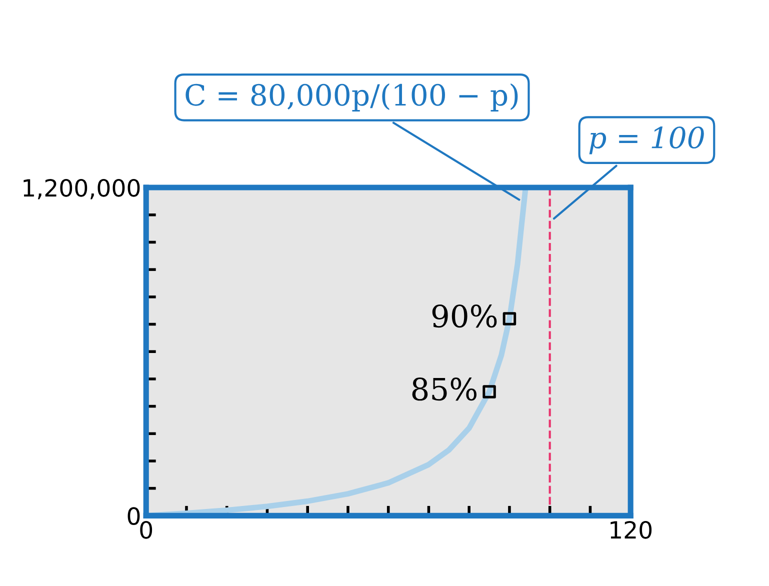 The height and width of the screenshot is (586, 769). Describe the element at coordinates (464, 316) in the screenshot. I see `annotation: 90%` at that location.